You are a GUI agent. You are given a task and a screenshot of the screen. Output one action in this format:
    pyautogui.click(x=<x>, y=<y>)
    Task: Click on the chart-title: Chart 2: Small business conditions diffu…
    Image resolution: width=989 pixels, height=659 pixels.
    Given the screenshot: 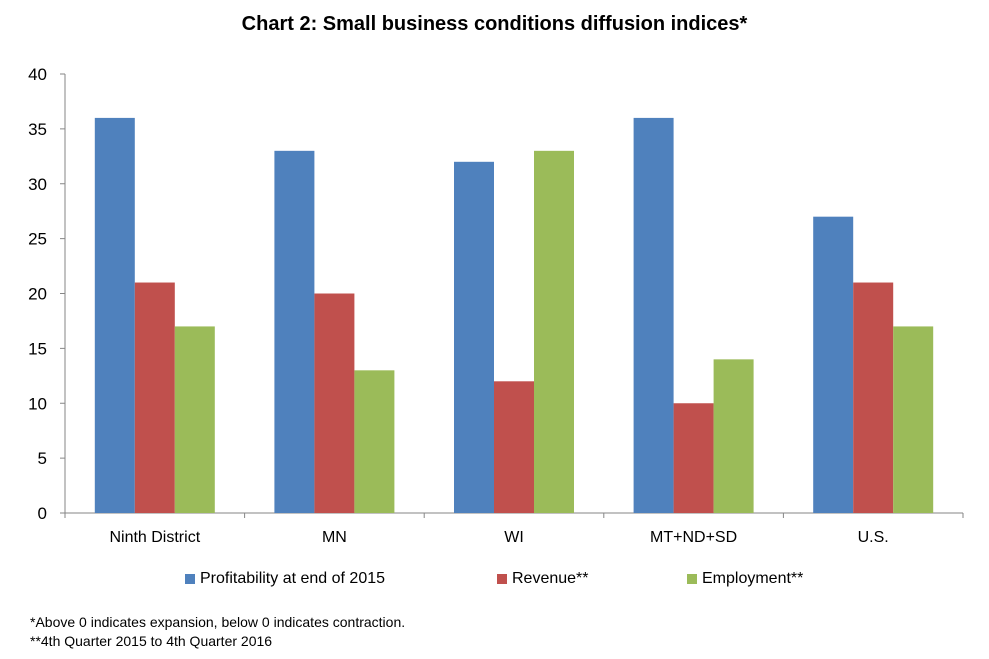 What is the action you would take?
    pyautogui.click(x=494, y=24)
    